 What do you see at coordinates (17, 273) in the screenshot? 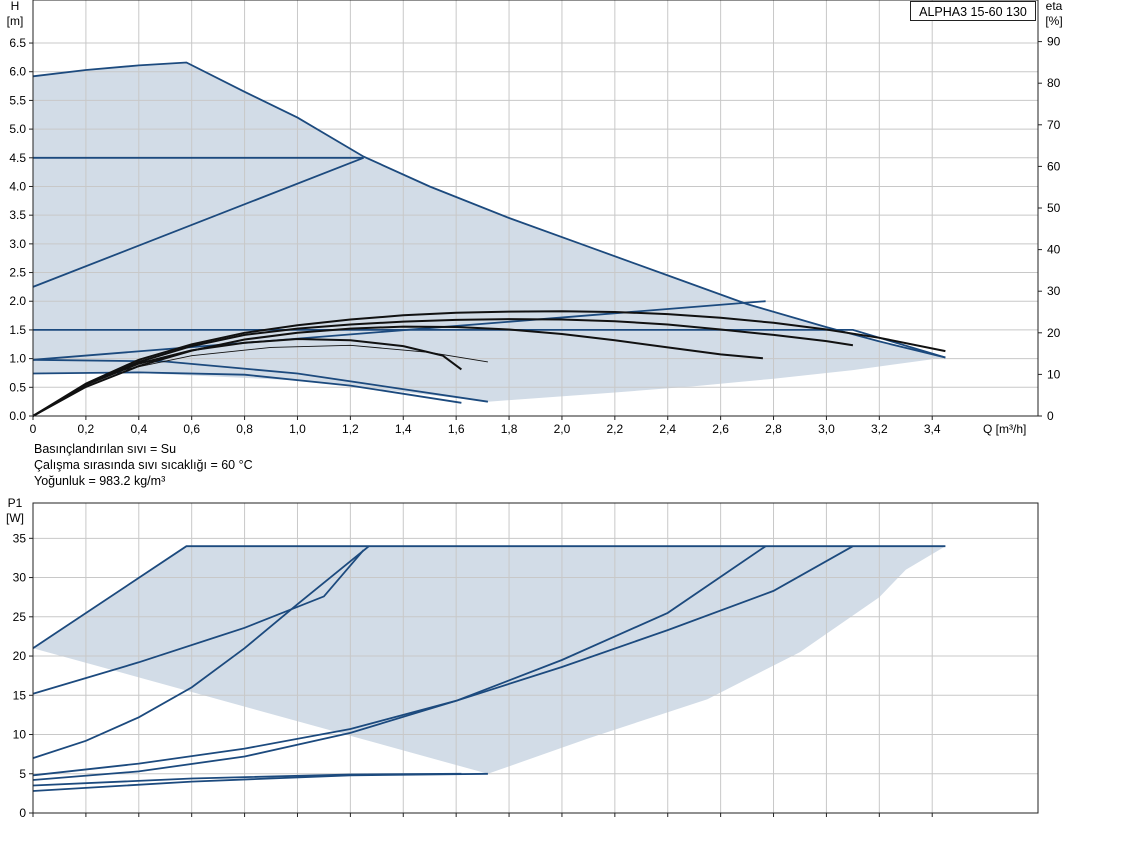
I see `head-y-tick-label: 2.5` at bounding box center [17, 273].